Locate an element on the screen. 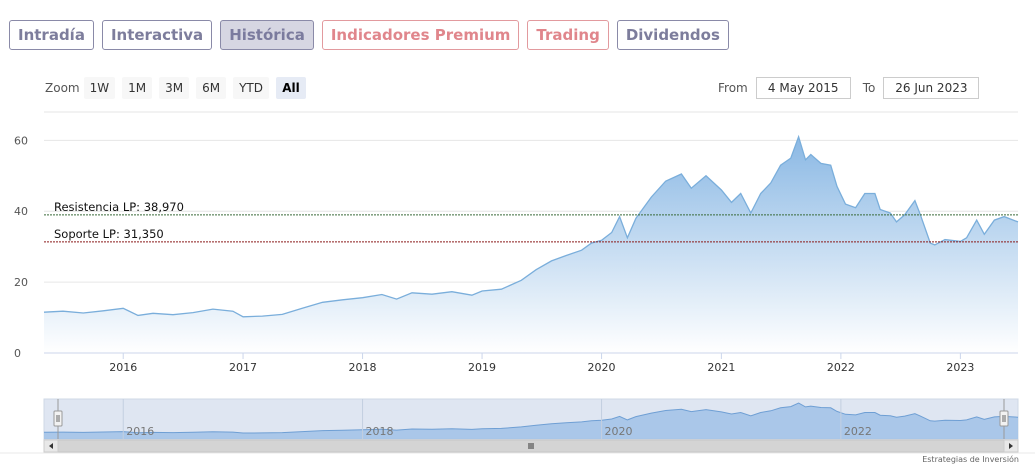 The width and height of the screenshot is (1035, 475). zoom-selector: Zoom 1W 1M 3M 6M YTD All is located at coordinates (179, 88).